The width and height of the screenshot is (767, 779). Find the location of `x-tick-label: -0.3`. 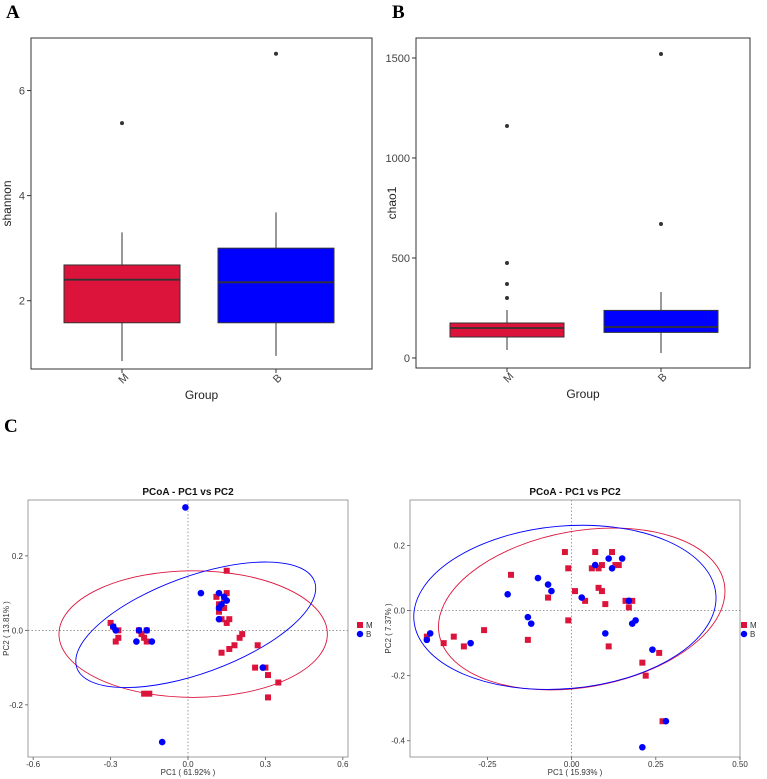

x-tick-label: -0.3 is located at coordinates (111, 764).